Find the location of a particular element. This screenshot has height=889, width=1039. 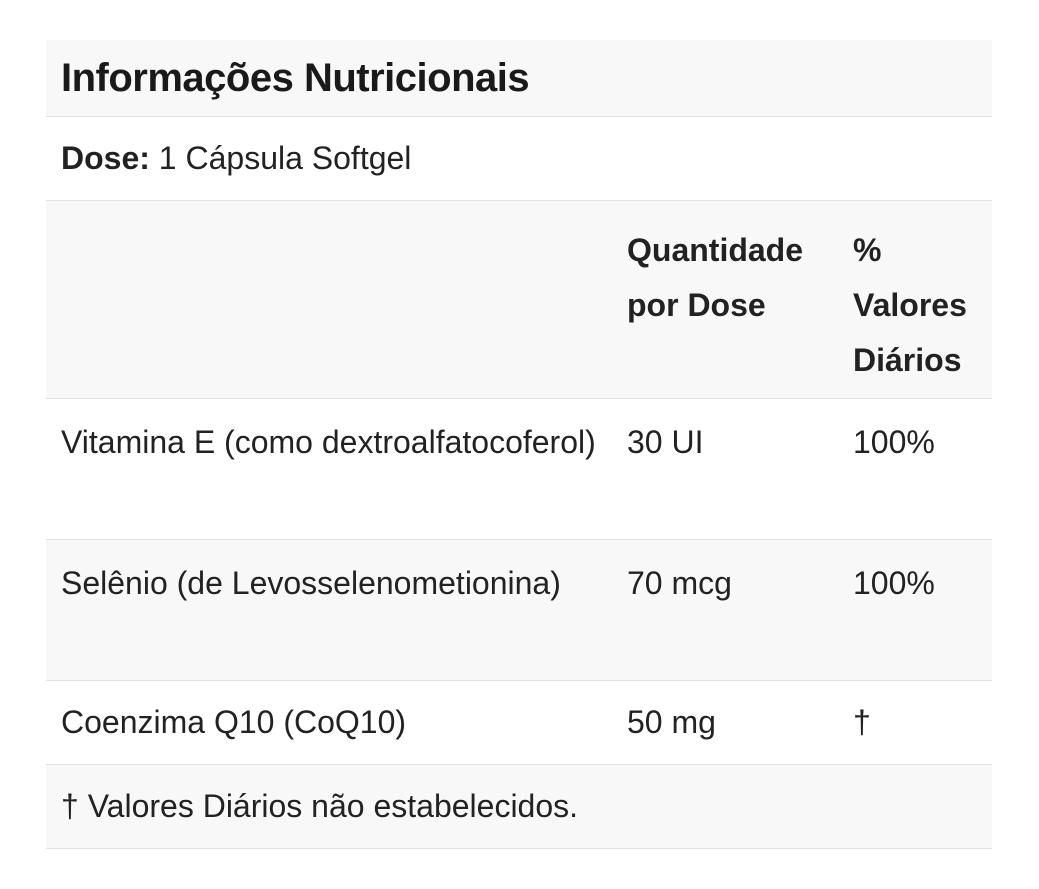

nutrient-amount: 70 mcg is located at coordinates (679, 583).